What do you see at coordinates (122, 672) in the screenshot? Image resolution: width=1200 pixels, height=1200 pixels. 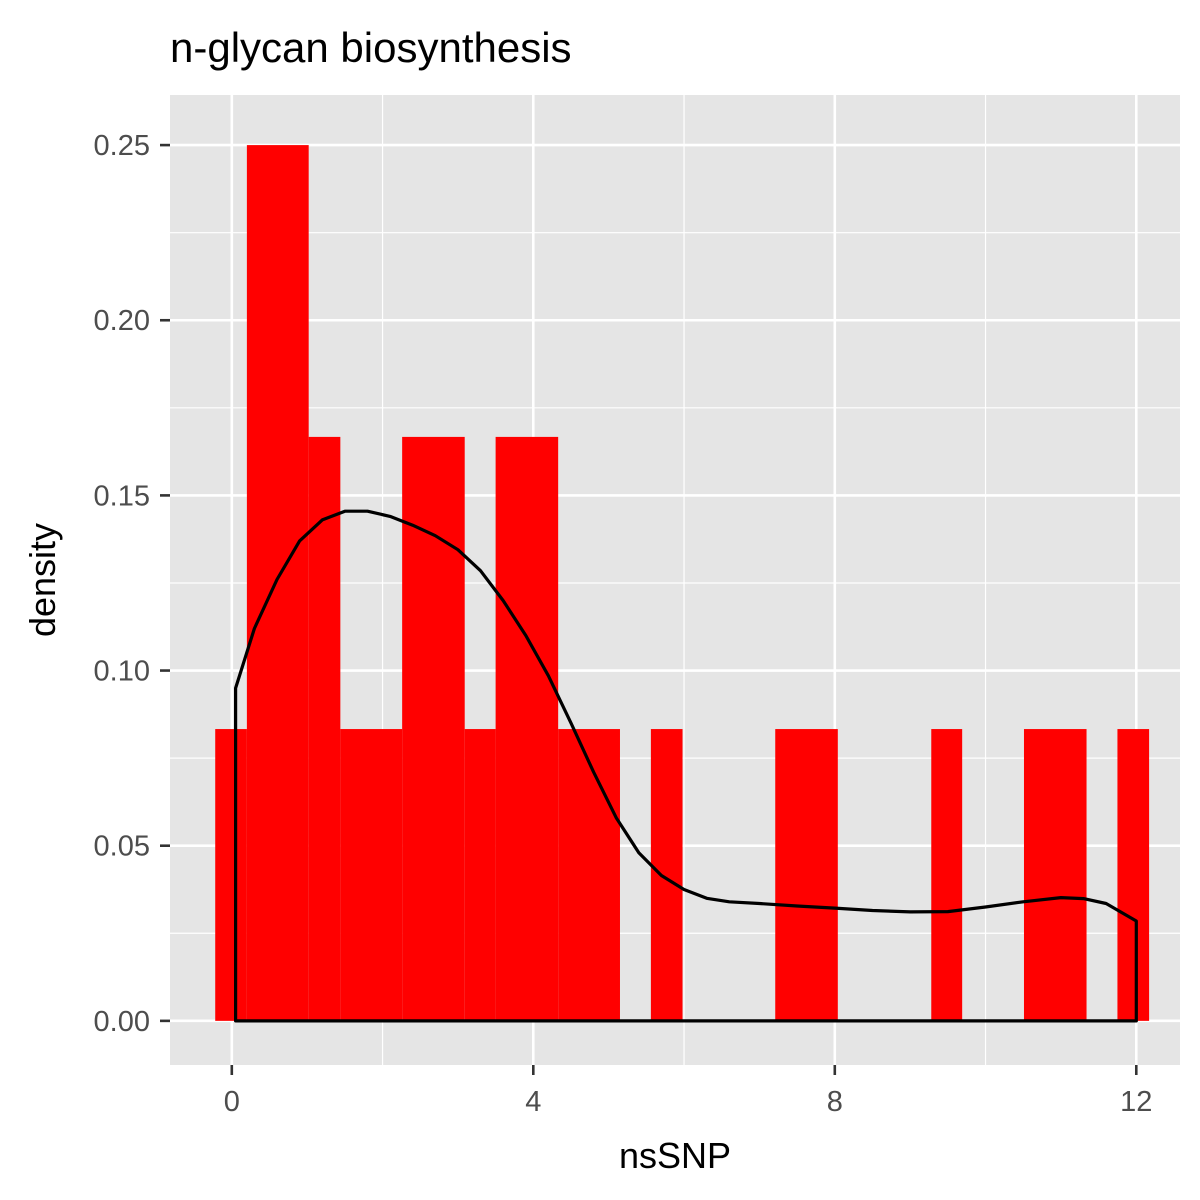 I see `y-tick-label: 0.10` at bounding box center [122, 672].